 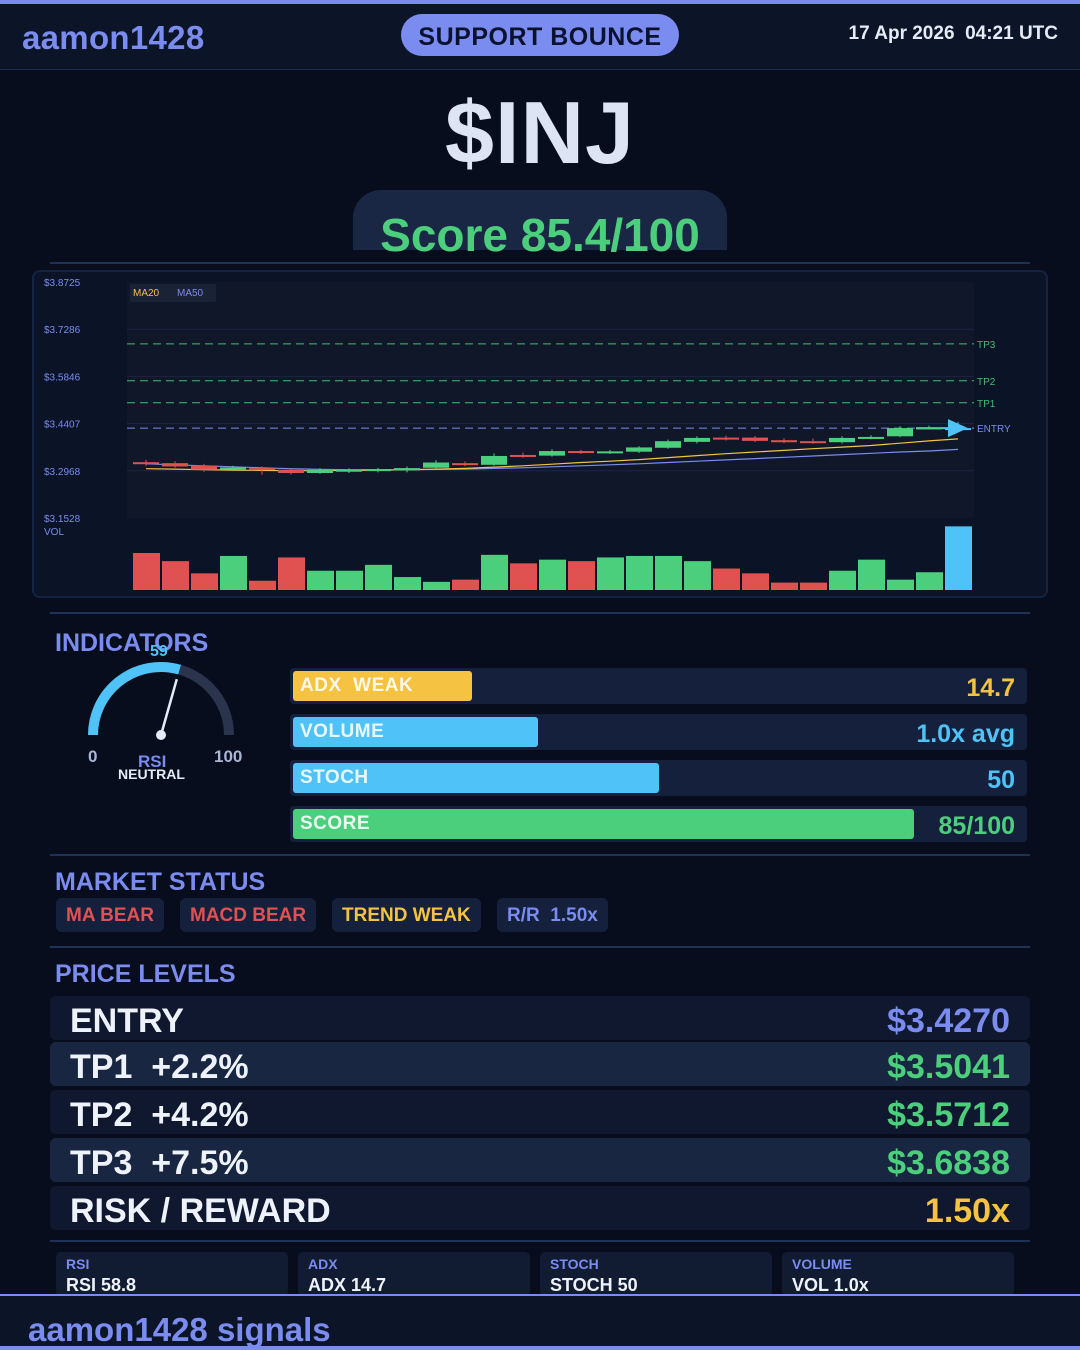 What do you see at coordinates (190, 293) in the screenshot?
I see `legend-ma50: MA50` at bounding box center [190, 293].